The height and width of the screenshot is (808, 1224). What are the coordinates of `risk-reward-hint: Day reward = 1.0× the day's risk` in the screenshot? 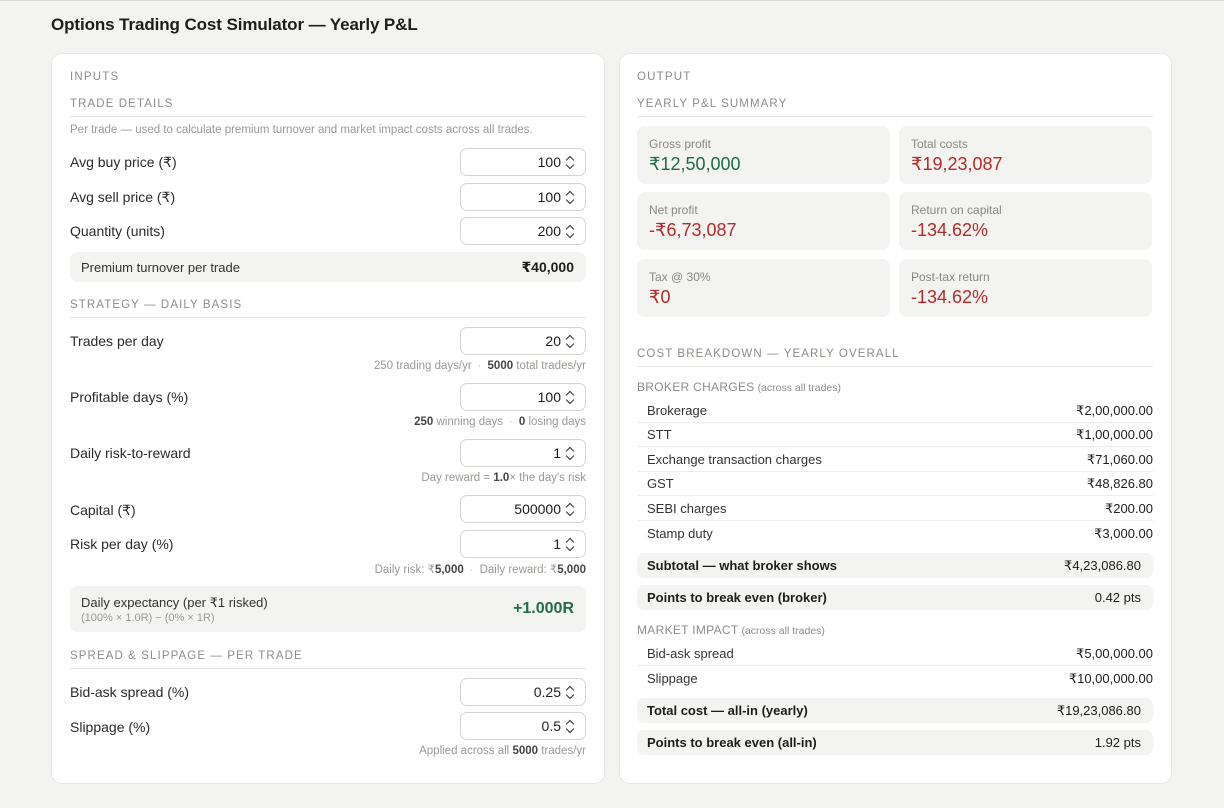 It's located at (503, 478).